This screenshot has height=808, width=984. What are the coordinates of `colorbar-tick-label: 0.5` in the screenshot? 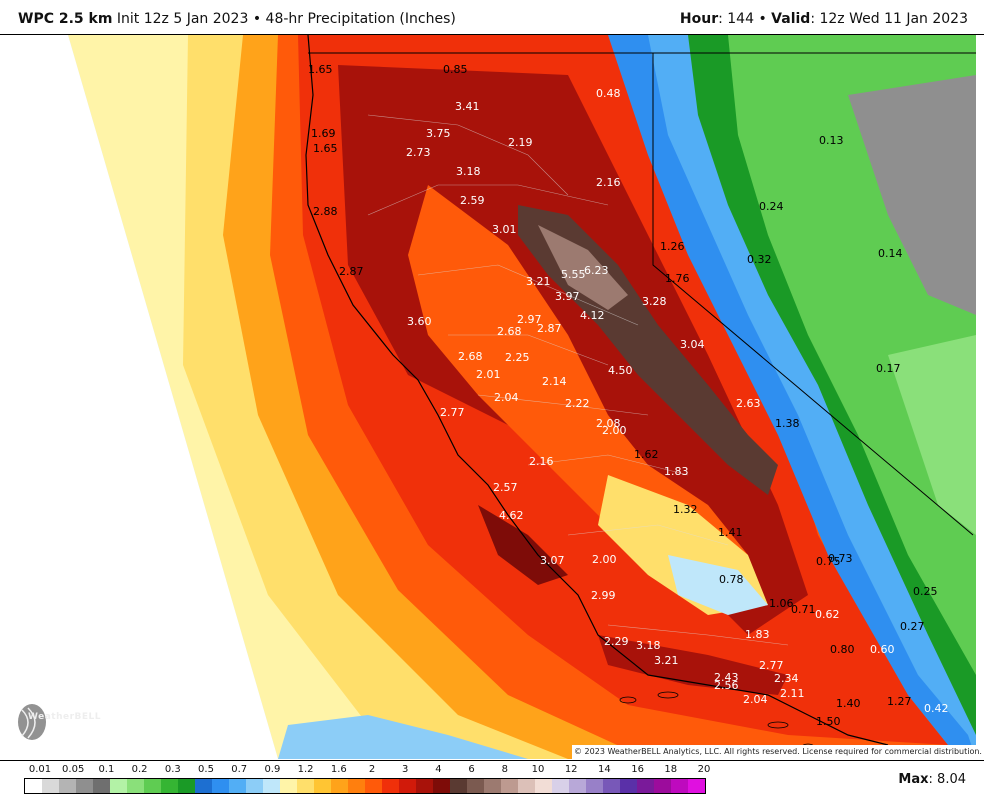 It's located at (206, 769).